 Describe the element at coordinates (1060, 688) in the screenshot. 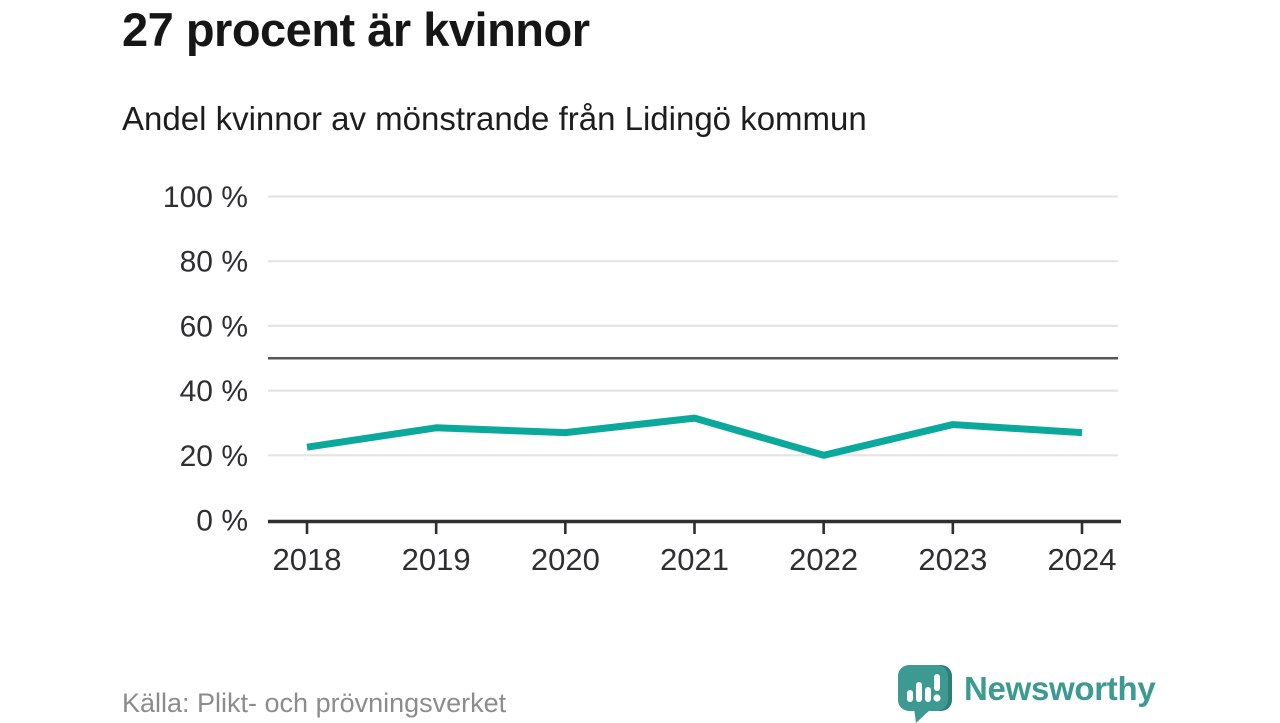

I see `newsworthy-wordmark: Newsworthy` at that location.